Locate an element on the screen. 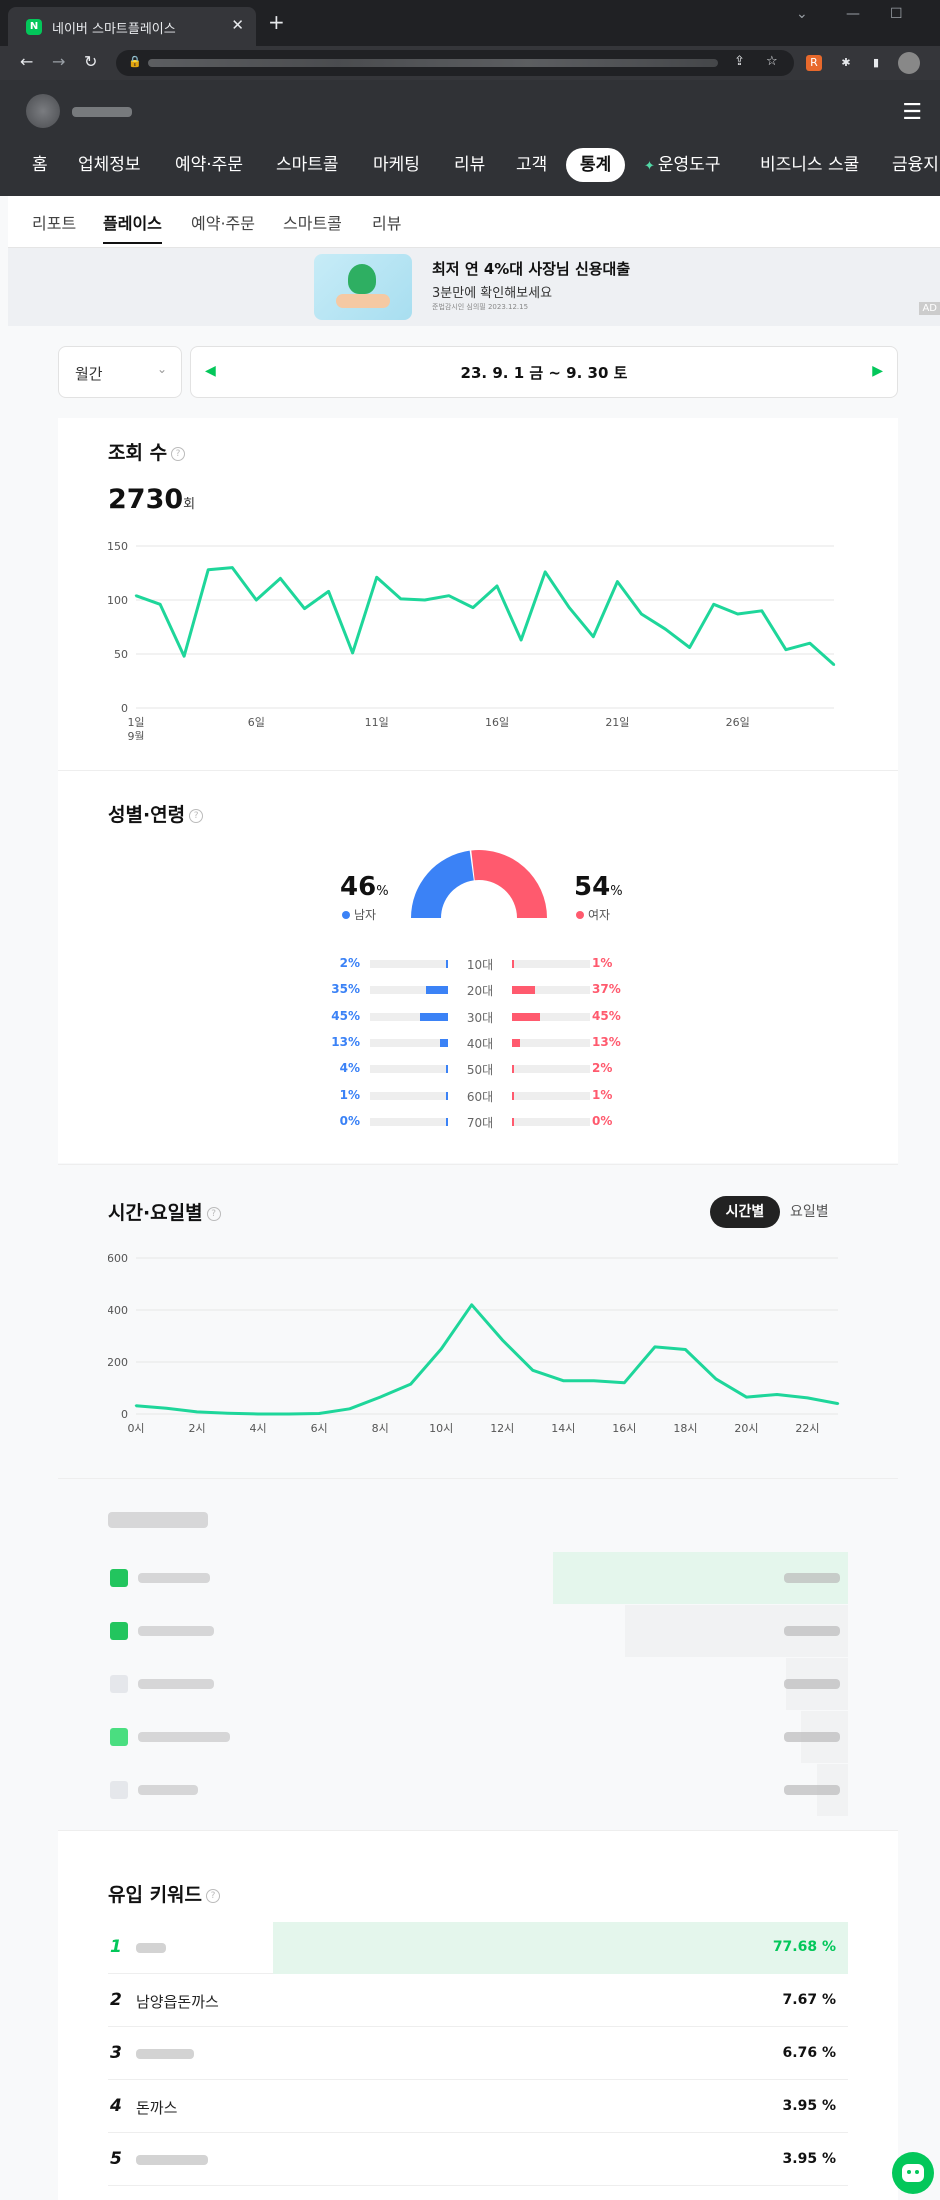  gnb-item-customer: 고객 is located at coordinates (532, 165).